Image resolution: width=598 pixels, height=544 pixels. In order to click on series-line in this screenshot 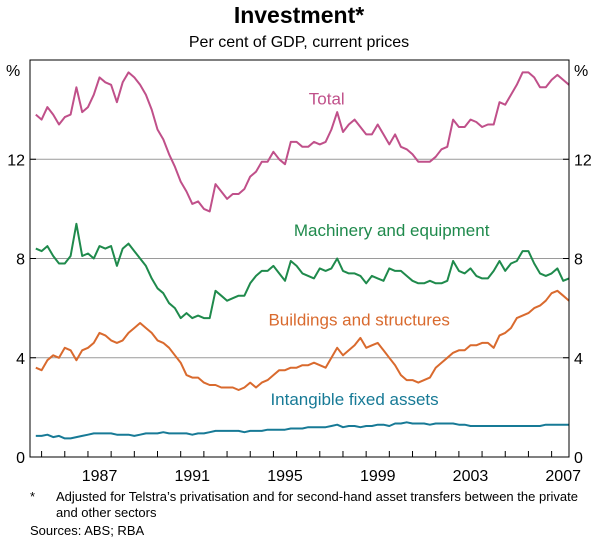, I will do `click(302, 430)`.